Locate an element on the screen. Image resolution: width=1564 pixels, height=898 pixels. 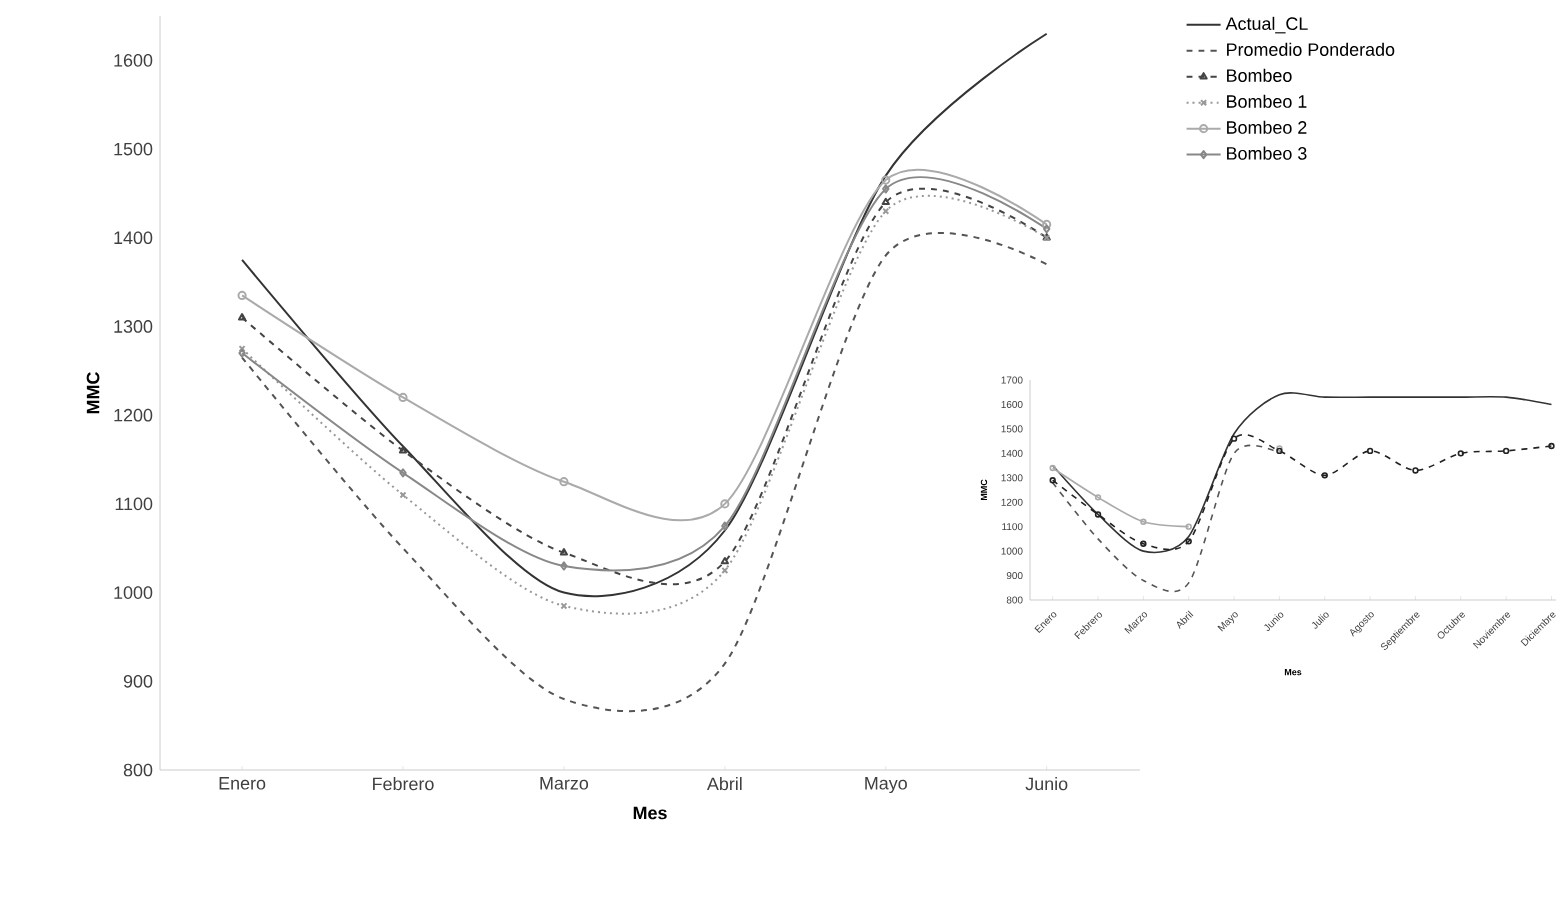
legend-label: Promedio Ponderado is located at coordinates (1311, 49).